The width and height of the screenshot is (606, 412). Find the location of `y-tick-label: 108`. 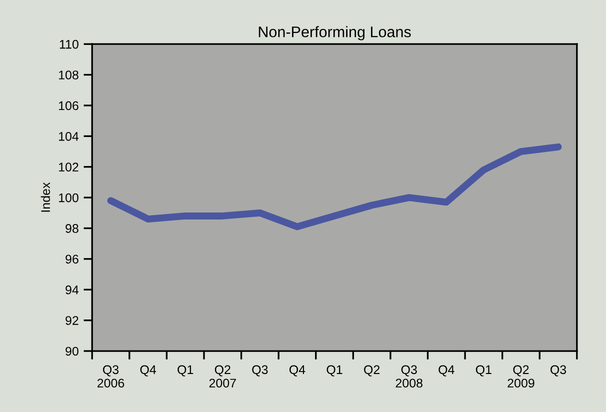

y-tick-label: 108 is located at coordinates (68, 75).